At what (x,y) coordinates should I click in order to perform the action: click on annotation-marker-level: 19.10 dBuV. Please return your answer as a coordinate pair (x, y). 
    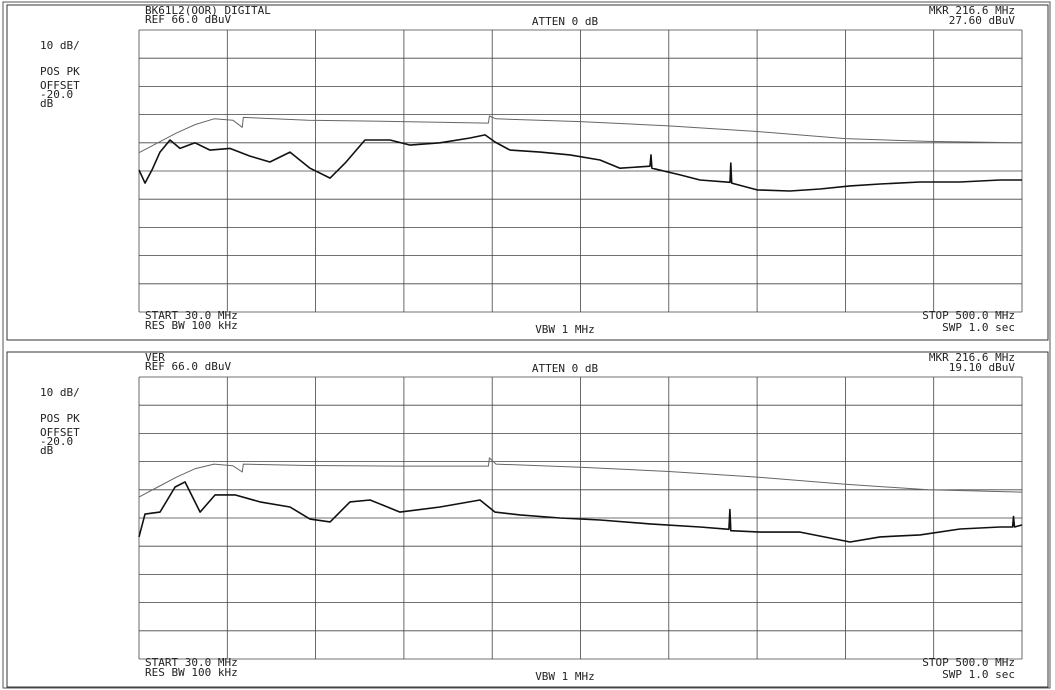
    Looking at the image, I should click on (982, 367).